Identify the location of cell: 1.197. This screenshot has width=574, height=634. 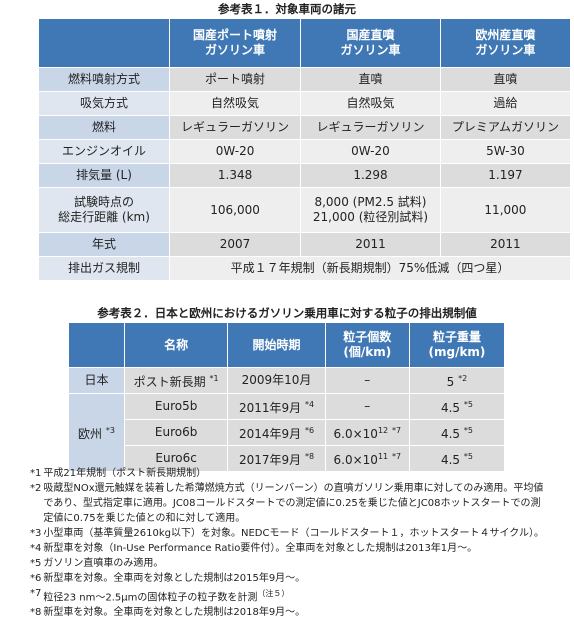
(505, 175).